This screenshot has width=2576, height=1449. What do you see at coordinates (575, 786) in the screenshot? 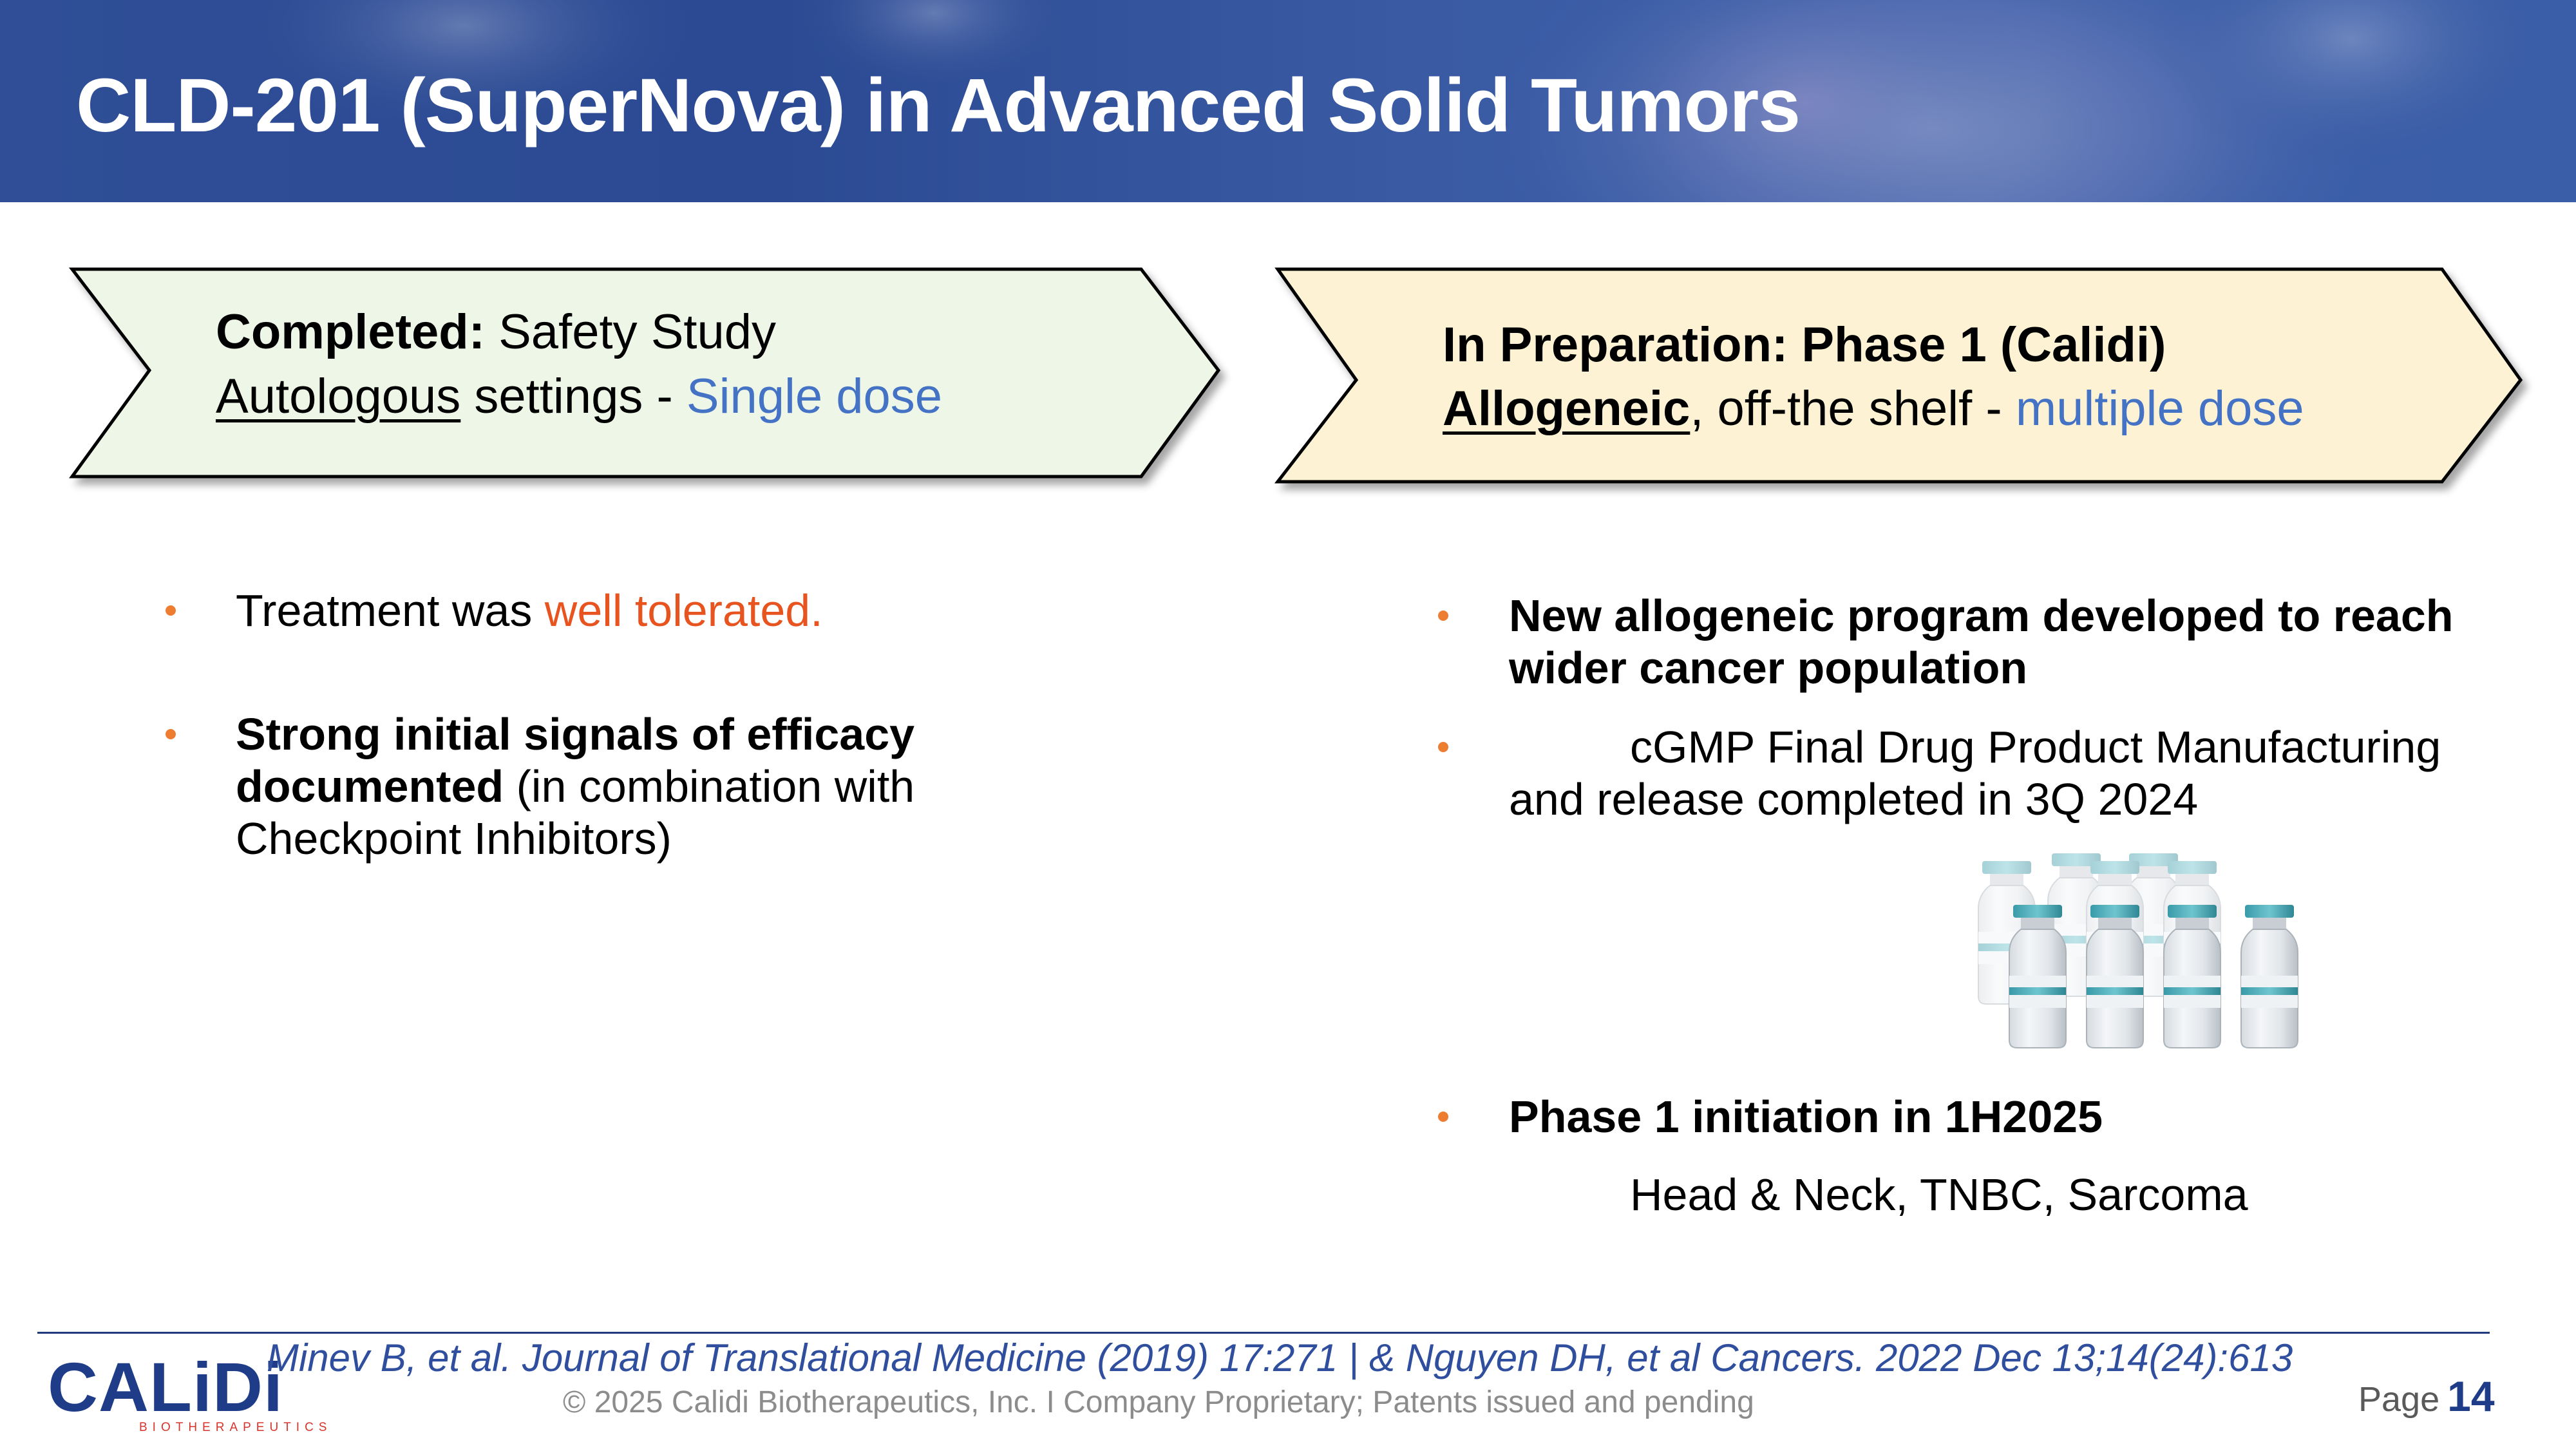
I see `left-bullet-2-line-2: documented (in combination with` at bounding box center [575, 786].